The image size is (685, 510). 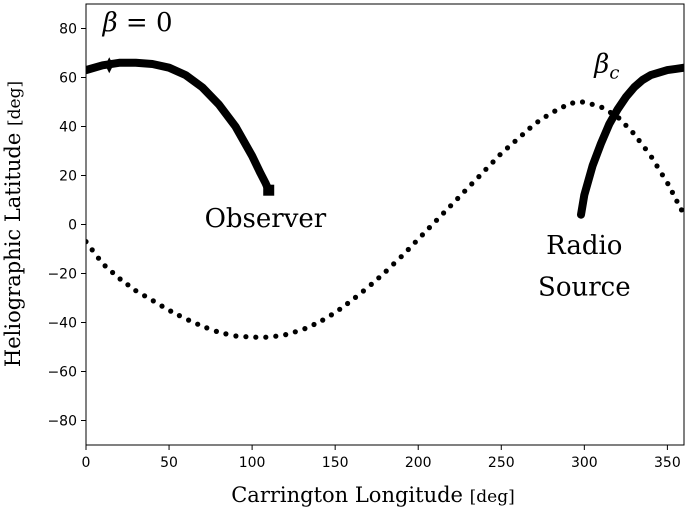 I want to click on annotation-observer: Observer, so click(x=266, y=219).